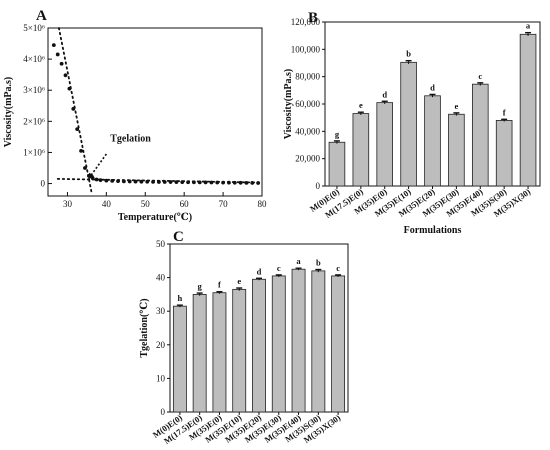 This screenshot has height=450, width=550. Describe the element at coordinates (155, 112) in the screenshot. I see `plot-frame` at that location.